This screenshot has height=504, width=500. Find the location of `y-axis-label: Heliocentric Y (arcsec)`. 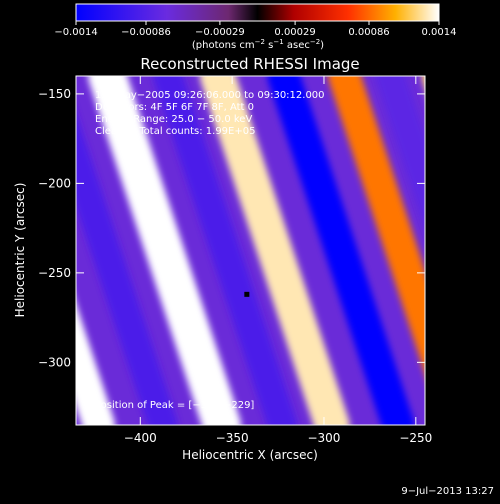

y-axis-label: Heliocentric Y (arcsec) is located at coordinates (20, 250).